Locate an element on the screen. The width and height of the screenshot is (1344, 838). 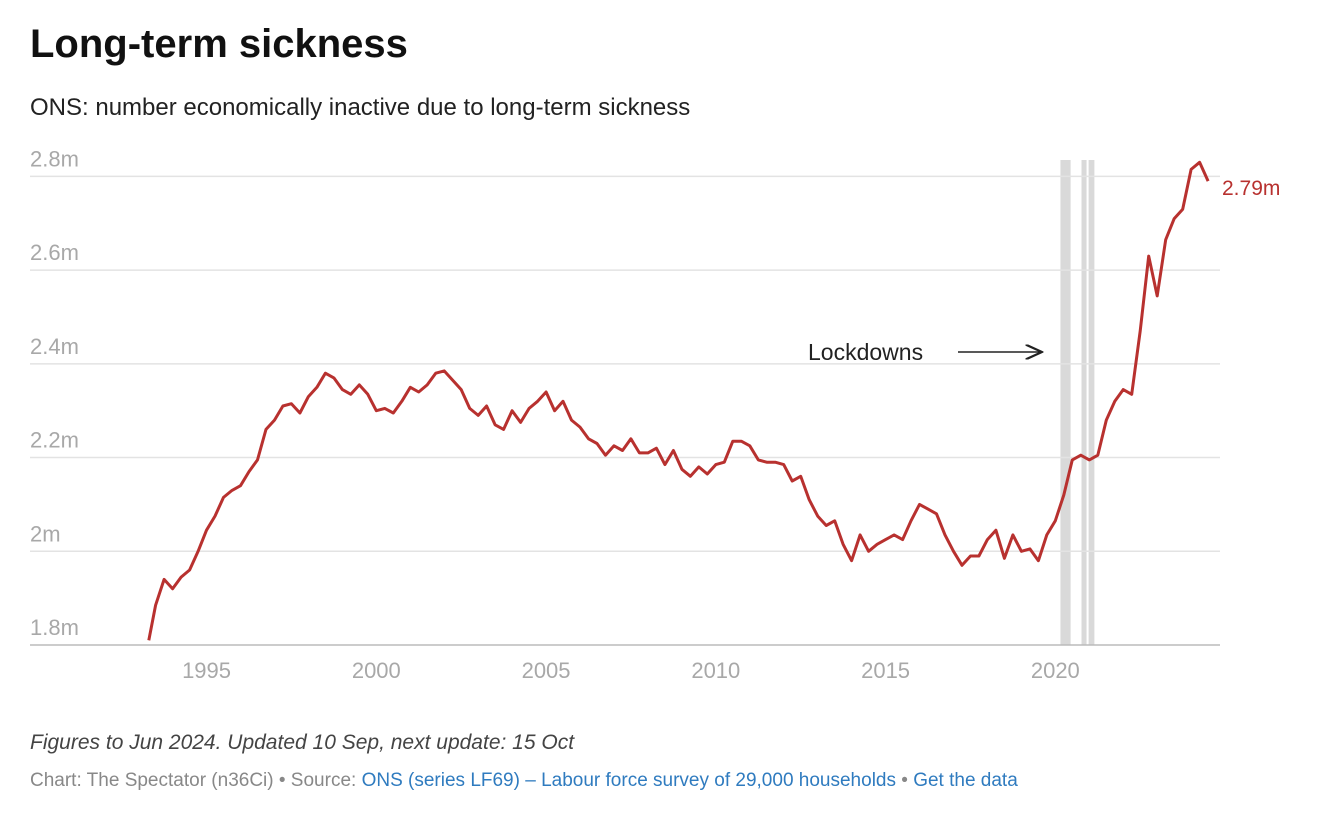
x-tick-label: 2010 is located at coordinates (715, 670).